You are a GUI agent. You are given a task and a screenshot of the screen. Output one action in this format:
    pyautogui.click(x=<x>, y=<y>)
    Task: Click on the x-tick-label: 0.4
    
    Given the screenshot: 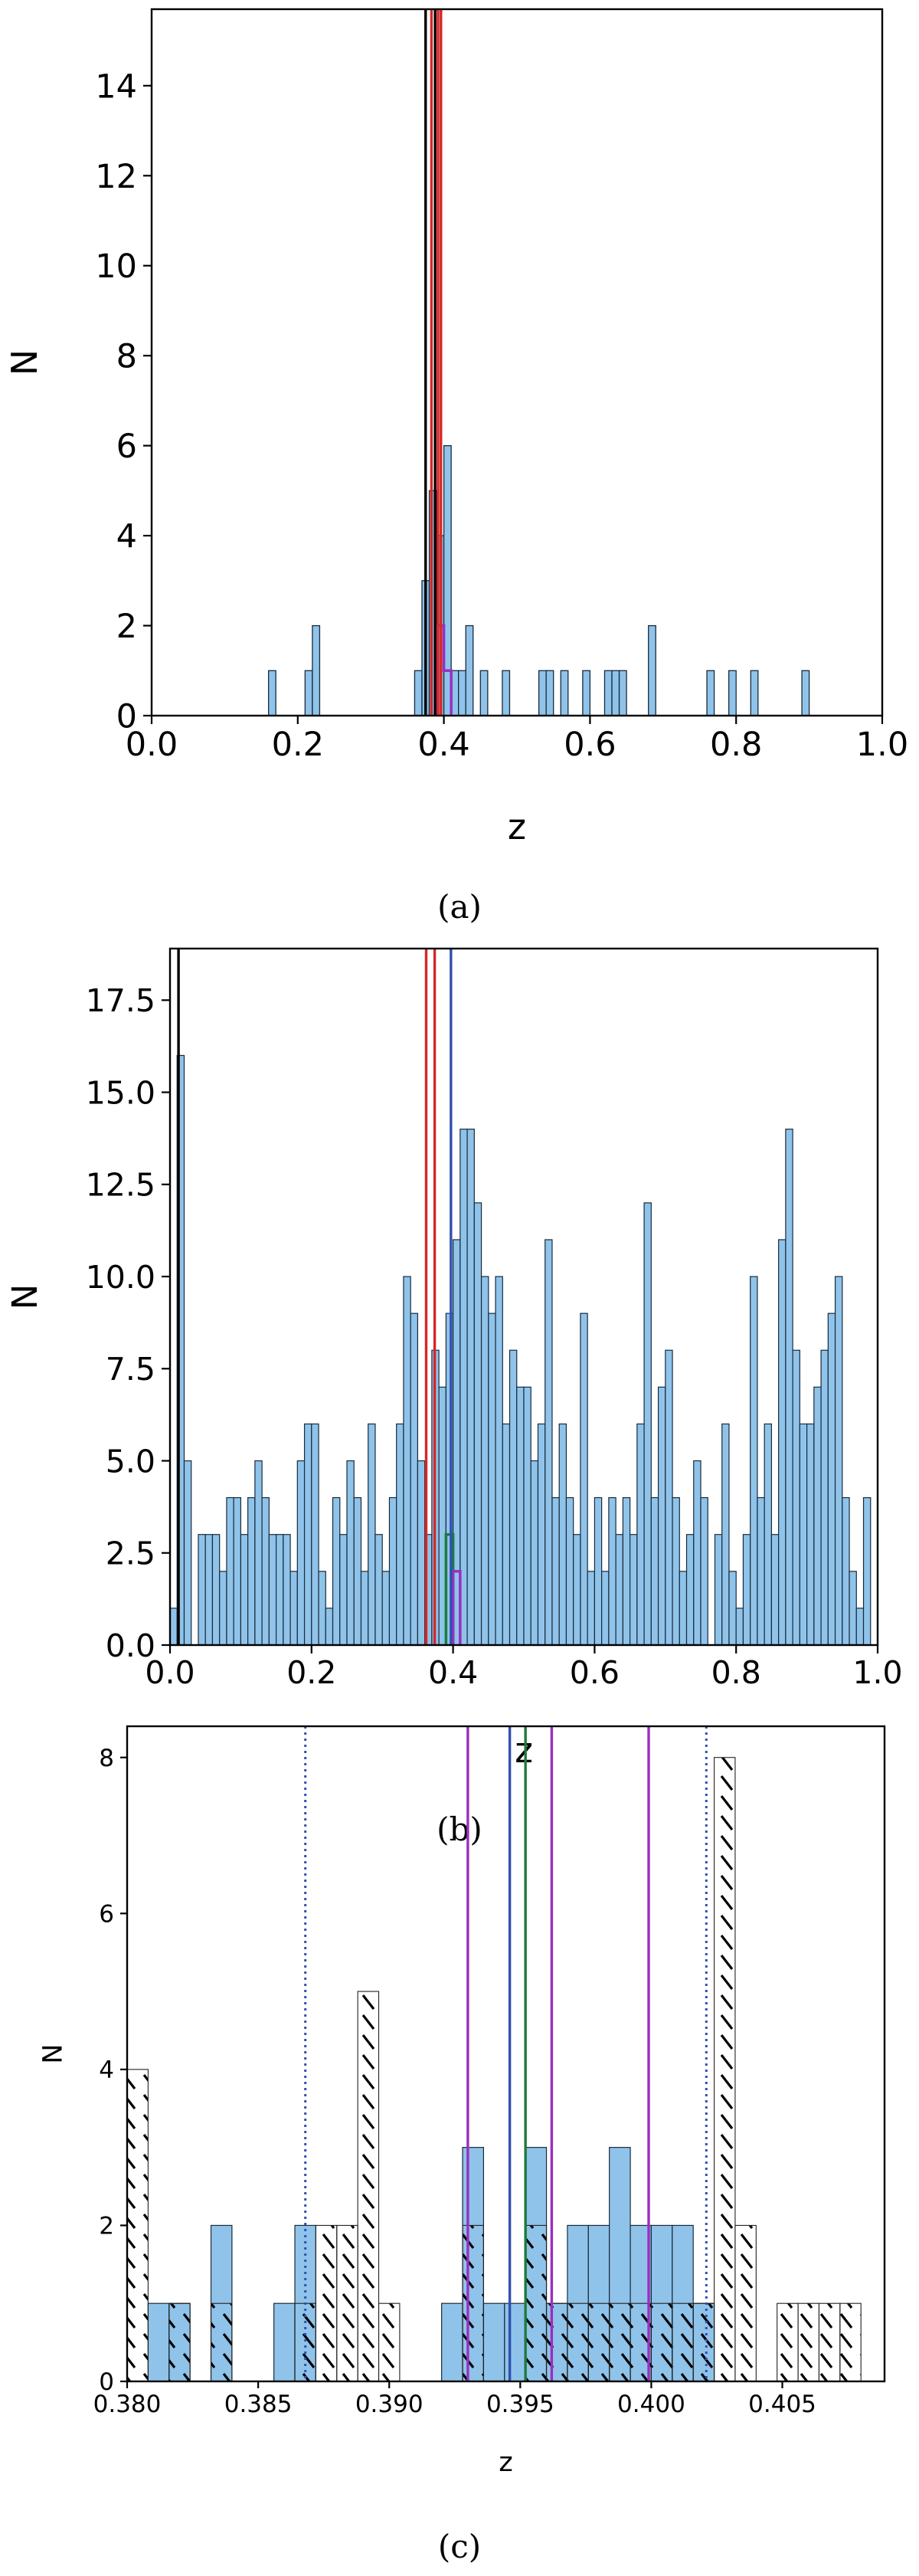 What is the action you would take?
    pyautogui.click(x=453, y=1673)
    